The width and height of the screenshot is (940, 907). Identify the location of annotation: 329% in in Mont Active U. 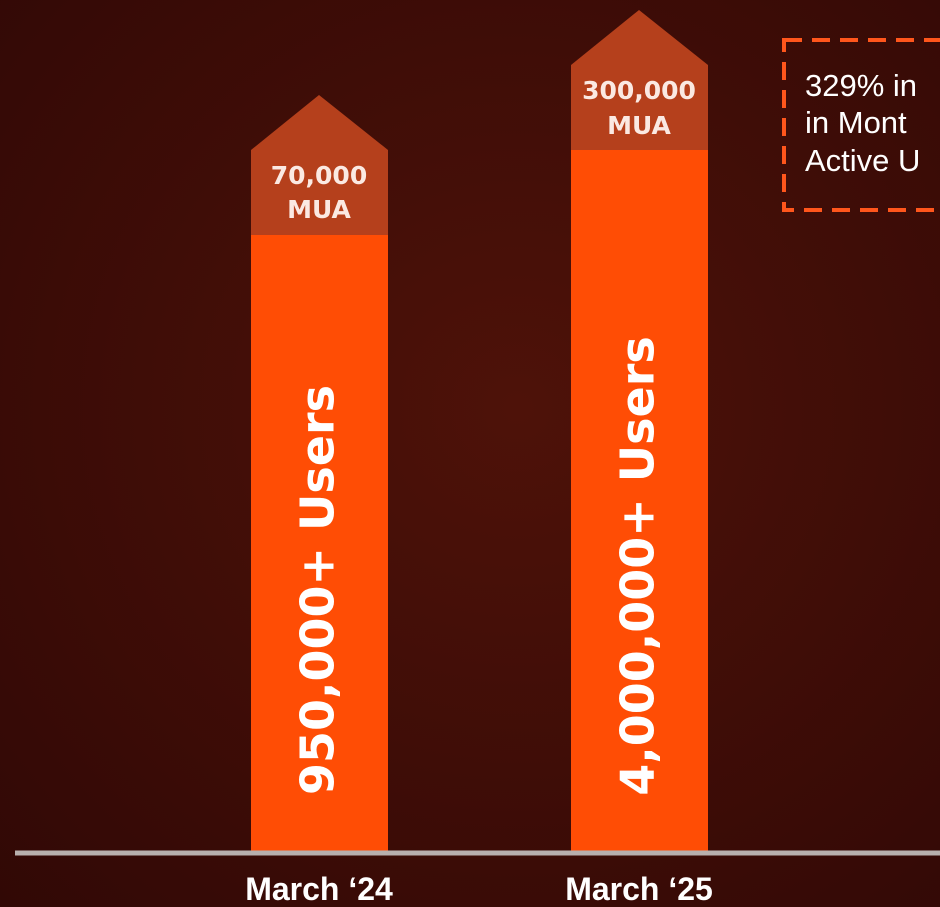
(861, 125).